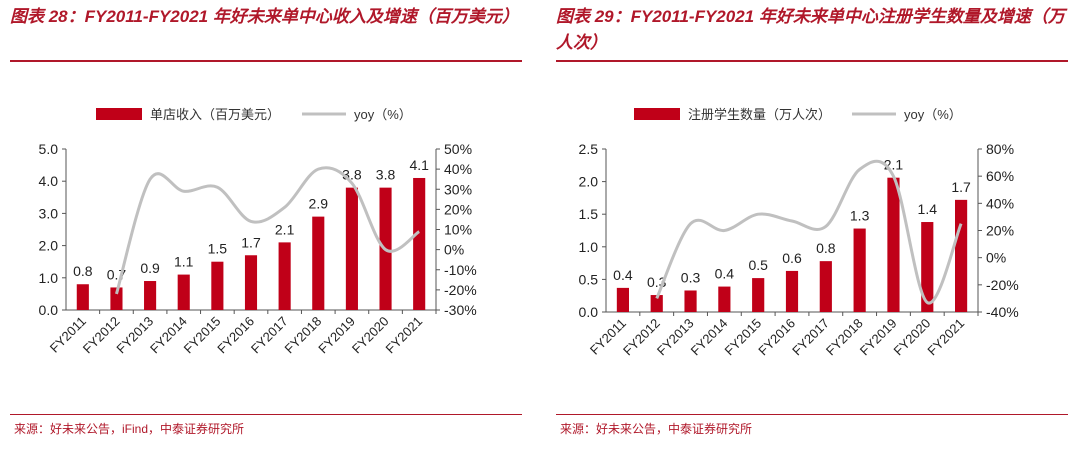 This screenshot has height=452, width=1080. I want to click on chart-source: 来源：好未来公告，iFind，中泰证券研究所, so click(129, 429).